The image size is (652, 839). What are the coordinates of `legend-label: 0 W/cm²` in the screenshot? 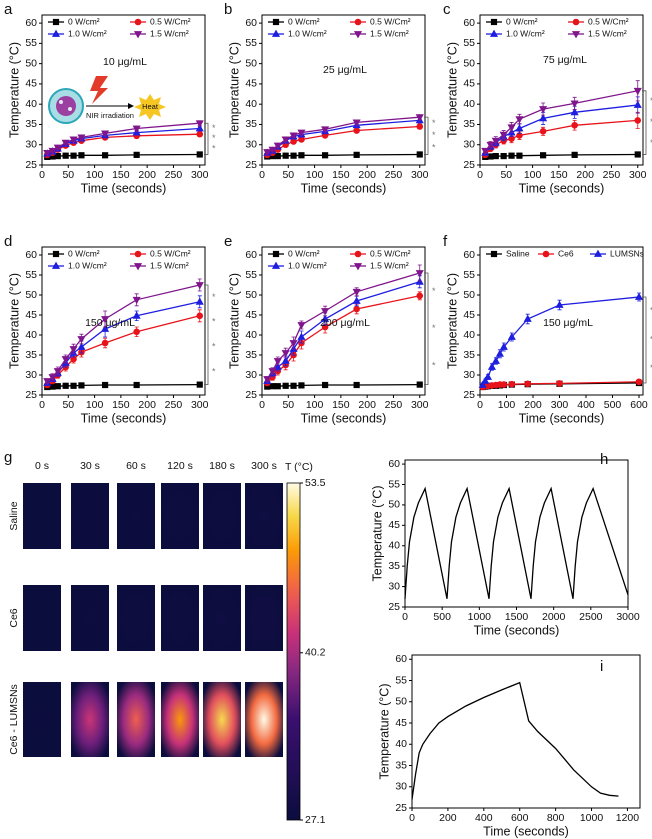 It's located at (84, 253).